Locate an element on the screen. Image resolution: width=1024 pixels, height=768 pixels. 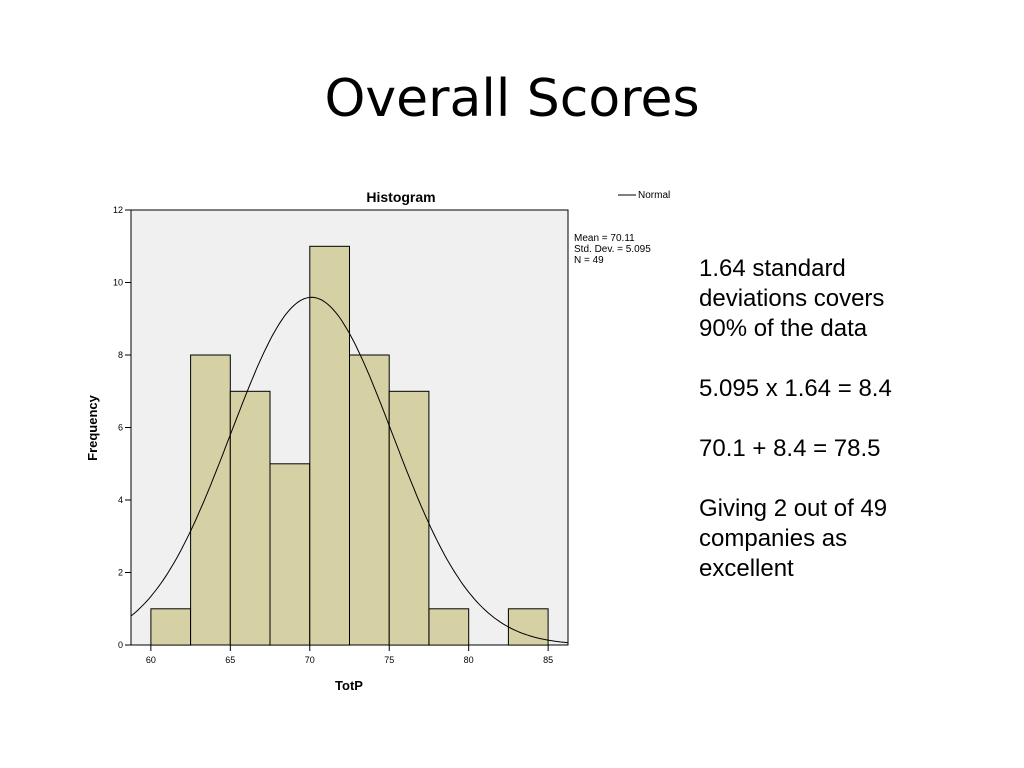
legend-label: Normal is located at coordinates (654, 195).